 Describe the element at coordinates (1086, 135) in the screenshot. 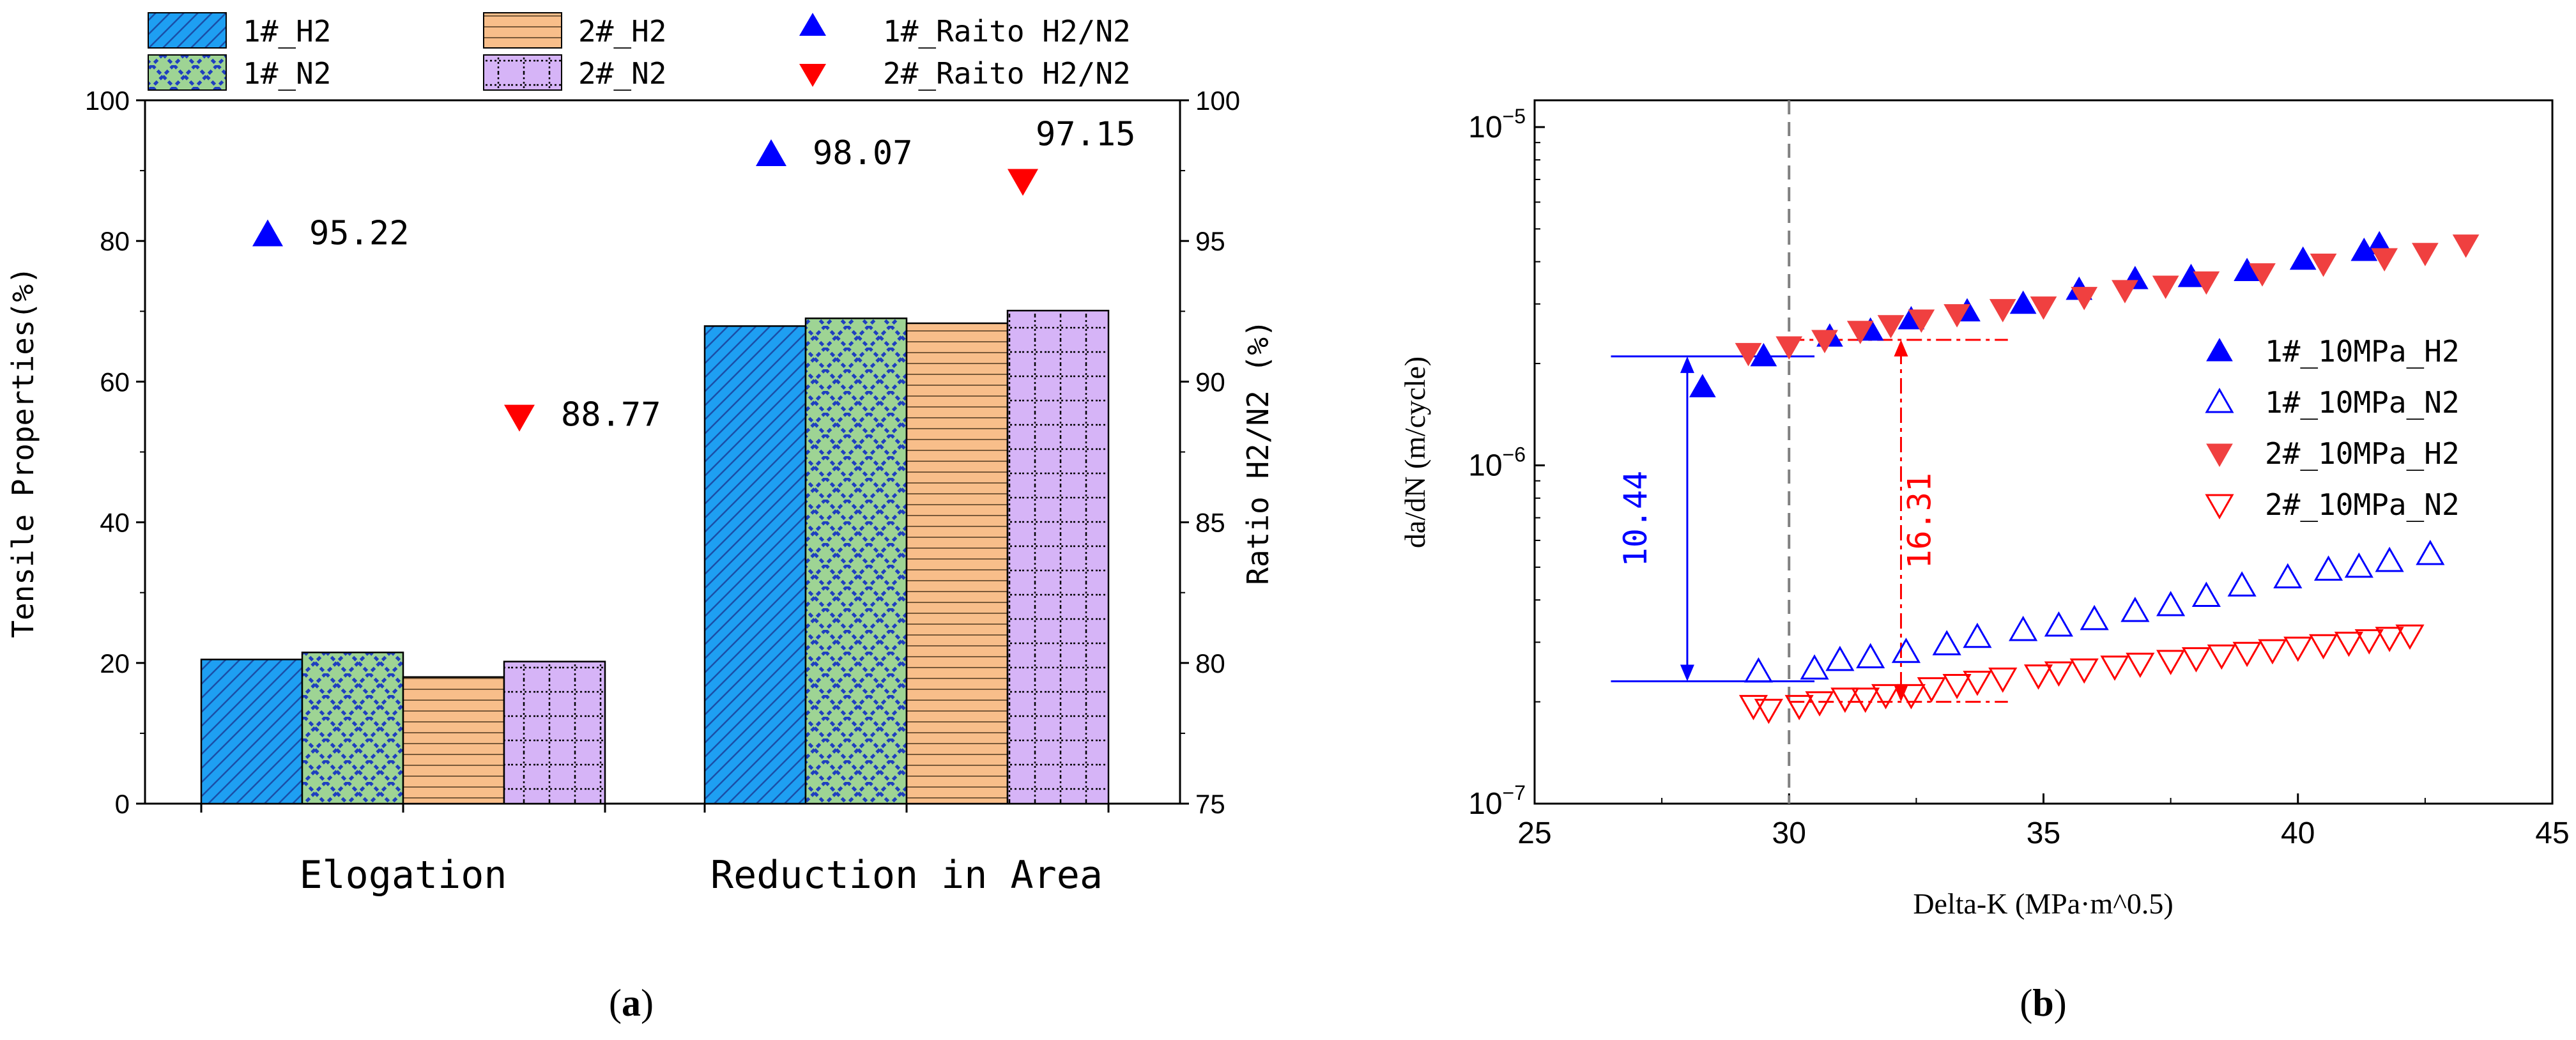

I see `ratio-label-1-1: 97.15` at that location.